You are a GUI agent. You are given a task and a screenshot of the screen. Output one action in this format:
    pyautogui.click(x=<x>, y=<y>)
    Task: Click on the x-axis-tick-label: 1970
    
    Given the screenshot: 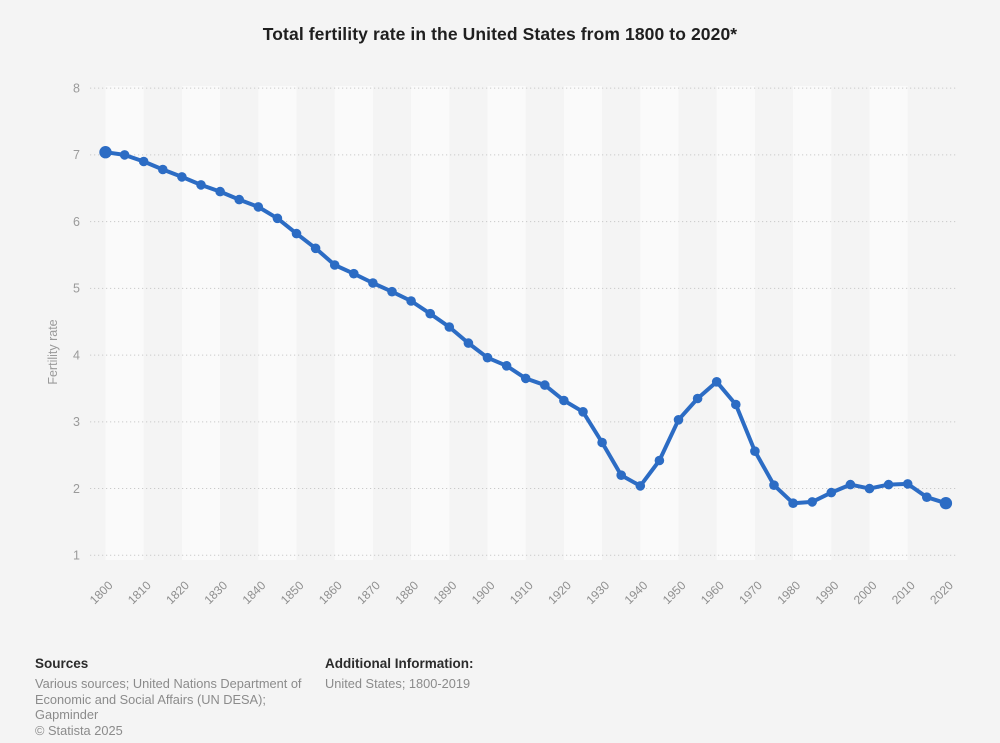 What is the action you would take?
    pyautogui.click(x=750, y=592)
    